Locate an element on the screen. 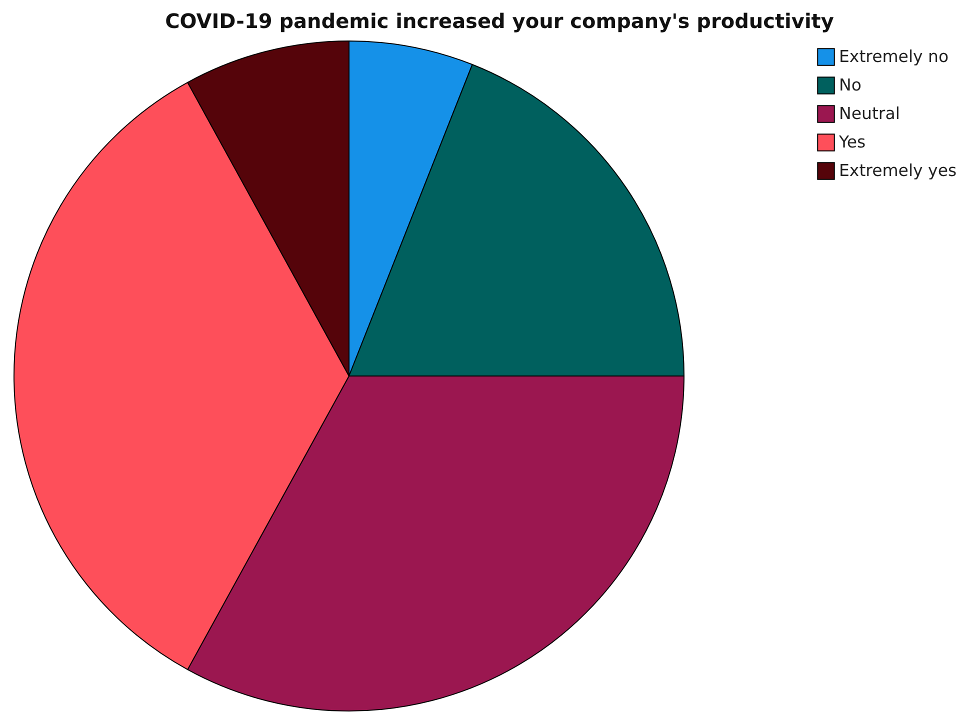 This screenshot has height=712, width=965. legend-label: Extremely yes is located at coordinates (898, 170).